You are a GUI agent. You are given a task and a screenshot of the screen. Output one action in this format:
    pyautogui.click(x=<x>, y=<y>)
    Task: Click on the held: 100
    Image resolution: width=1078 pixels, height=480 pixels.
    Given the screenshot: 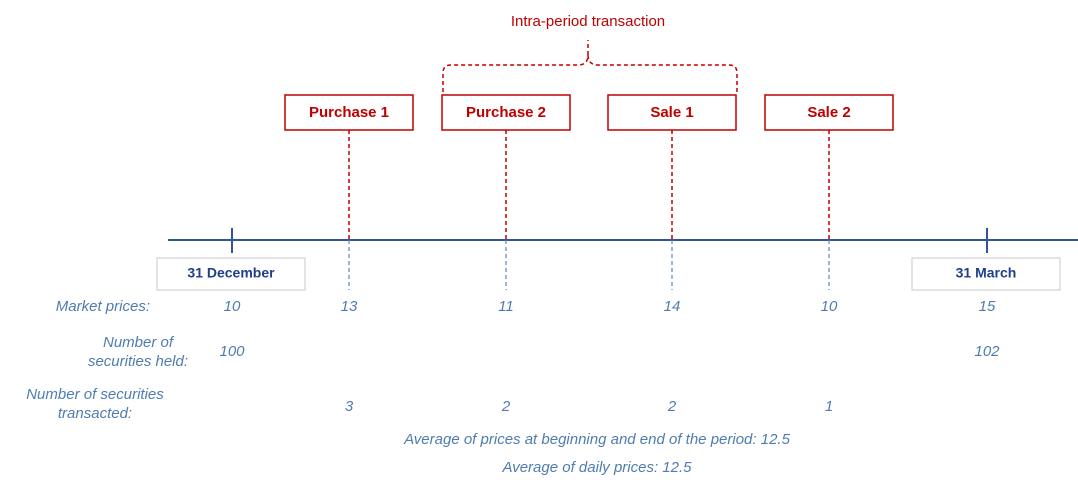 What is the action you would take?
    pyautogui.click(x=232, y=351)
    